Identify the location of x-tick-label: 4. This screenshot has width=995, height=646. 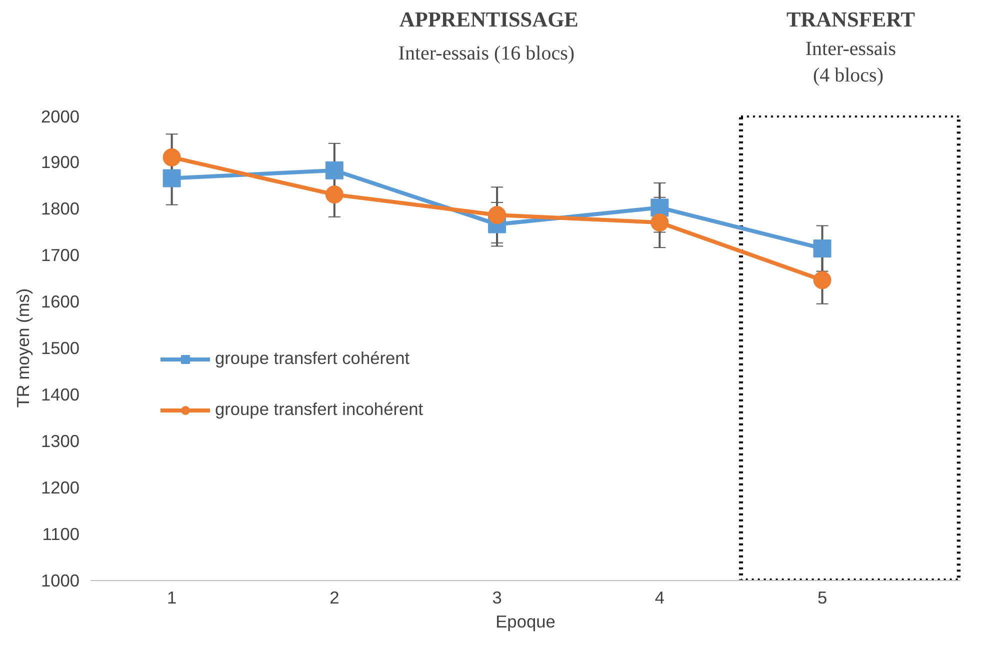
(659, 598).